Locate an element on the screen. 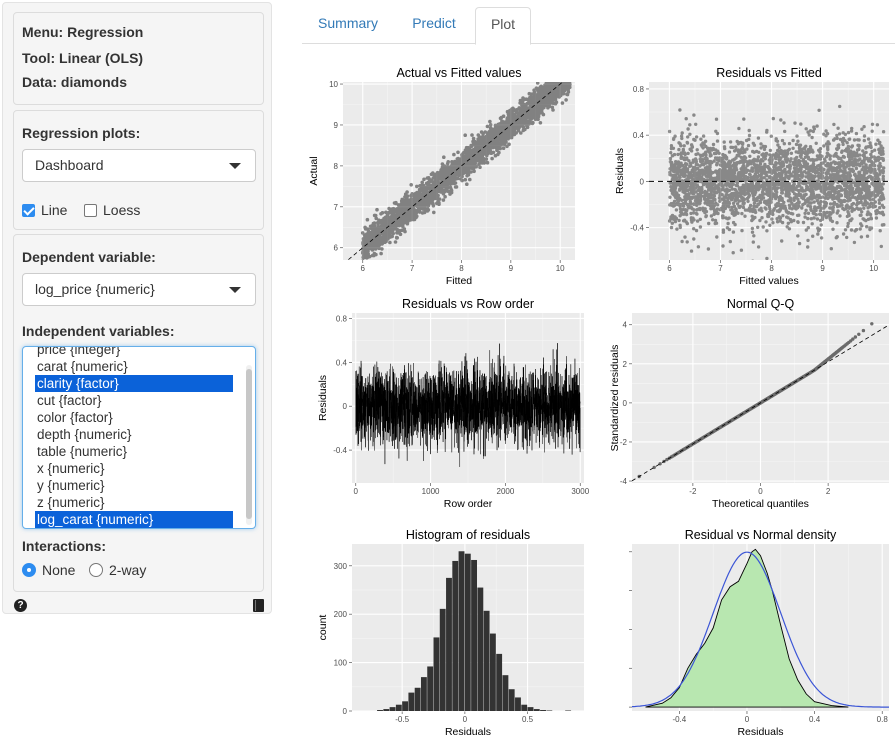  y-axis-label: Actual is located at coordinates (314, 170).